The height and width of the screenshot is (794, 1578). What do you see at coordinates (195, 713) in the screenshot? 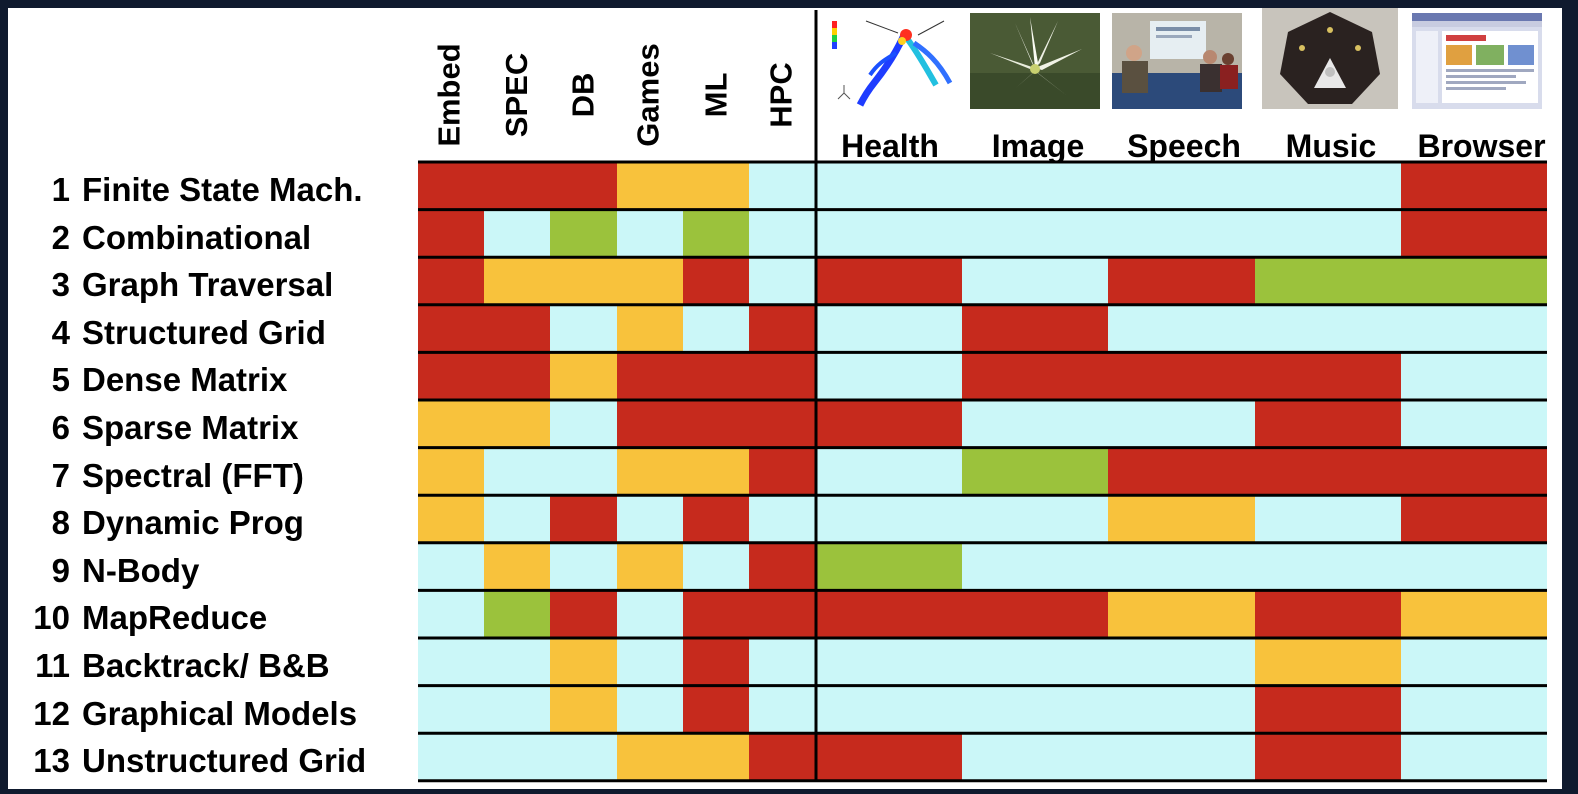
I see `row-label: 12 Graphical Models` at bounding box center [195, 713].